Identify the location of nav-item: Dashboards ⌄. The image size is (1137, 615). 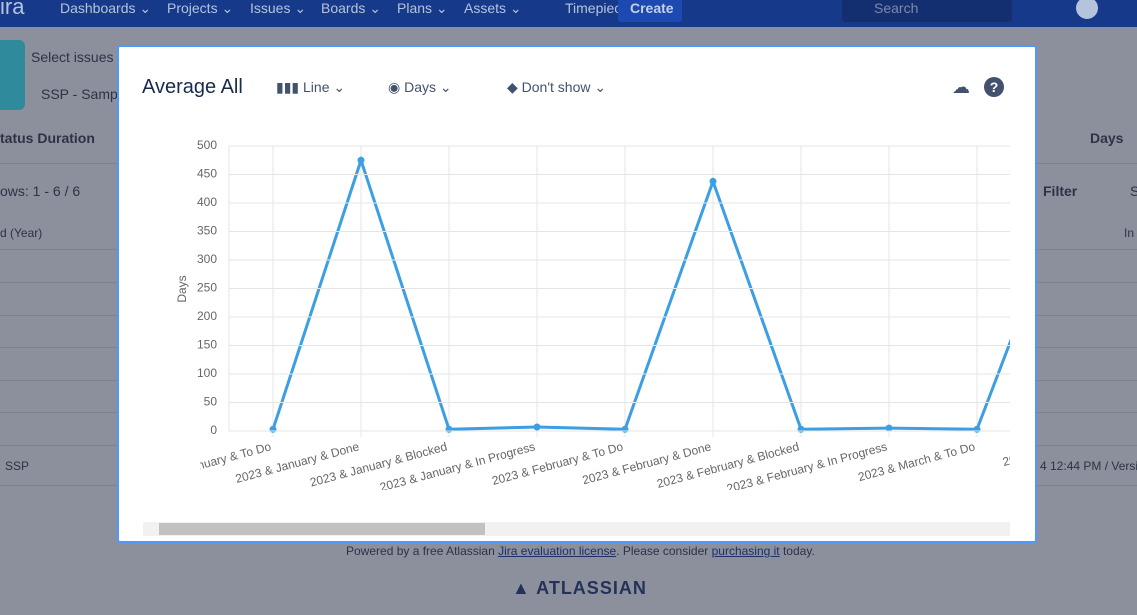
(106, 8).